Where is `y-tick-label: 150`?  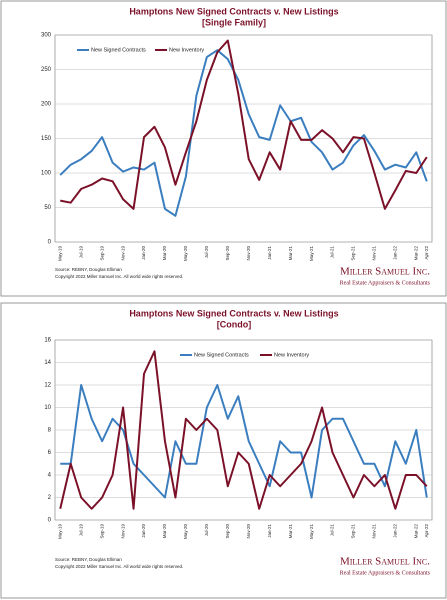 y-tick-label: 150 is located at coordinates (46, 139).